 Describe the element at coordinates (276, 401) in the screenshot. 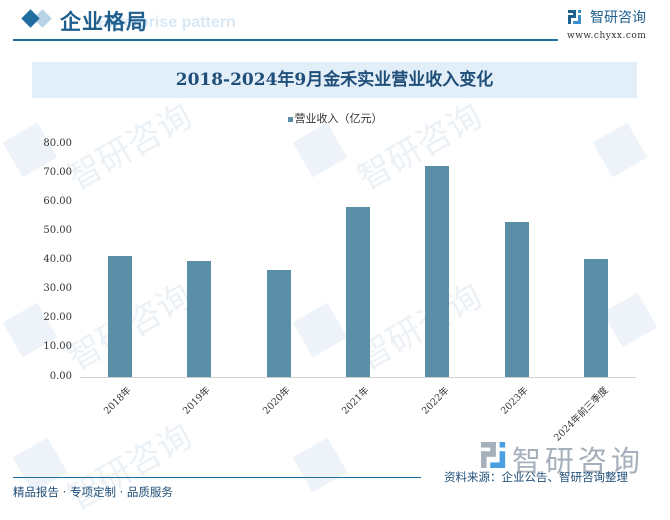

I see `x-tick-label: 2020年` at that location.